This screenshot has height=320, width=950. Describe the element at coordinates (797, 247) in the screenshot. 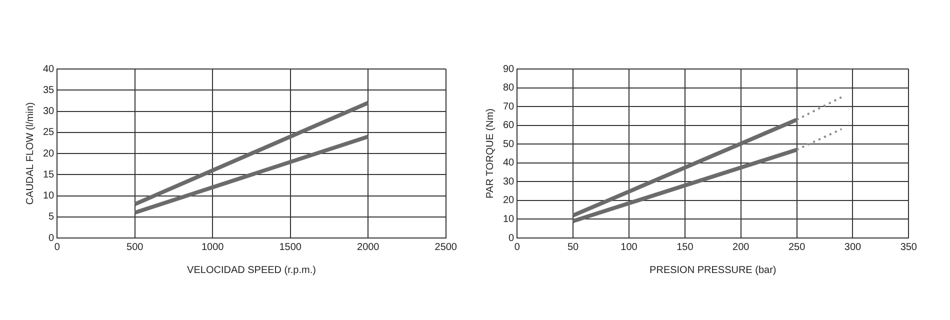

I see `x-tick-label: 250` at that location.